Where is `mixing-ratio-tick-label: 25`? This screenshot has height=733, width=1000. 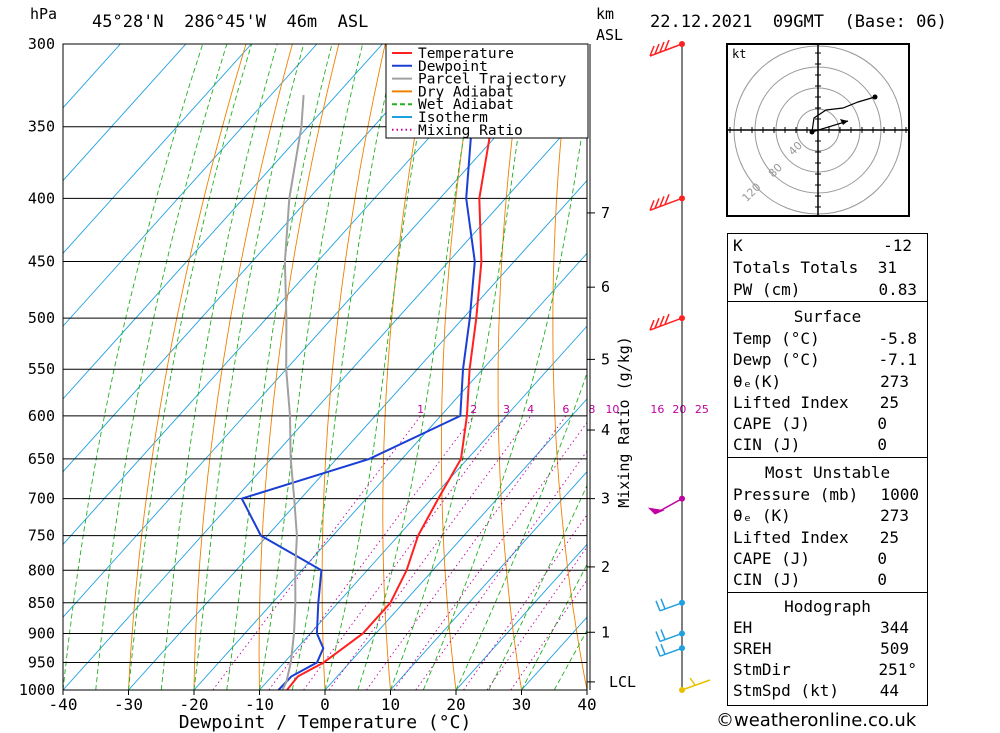 mixing-ratio-tick-label: 25 is located at coordinates (702, 409).